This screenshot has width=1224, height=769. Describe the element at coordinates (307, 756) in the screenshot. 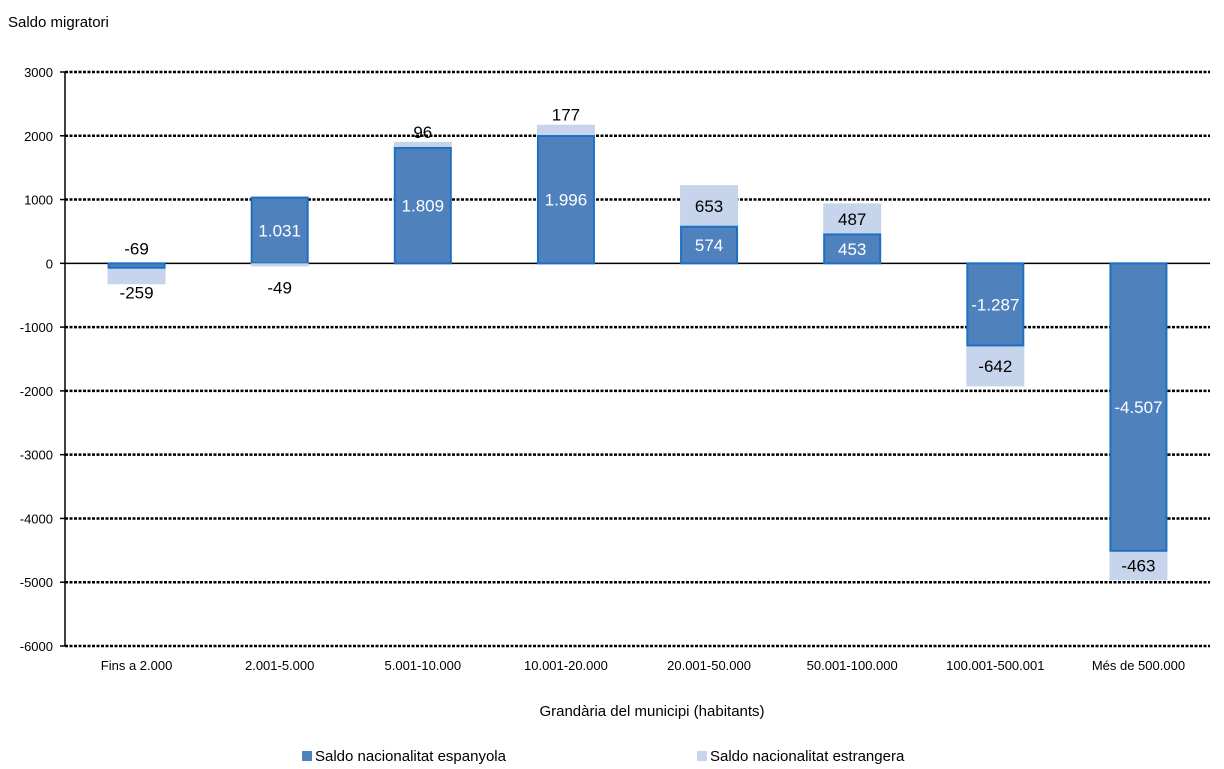

I see `legend-swatch-espanyola` at that location.